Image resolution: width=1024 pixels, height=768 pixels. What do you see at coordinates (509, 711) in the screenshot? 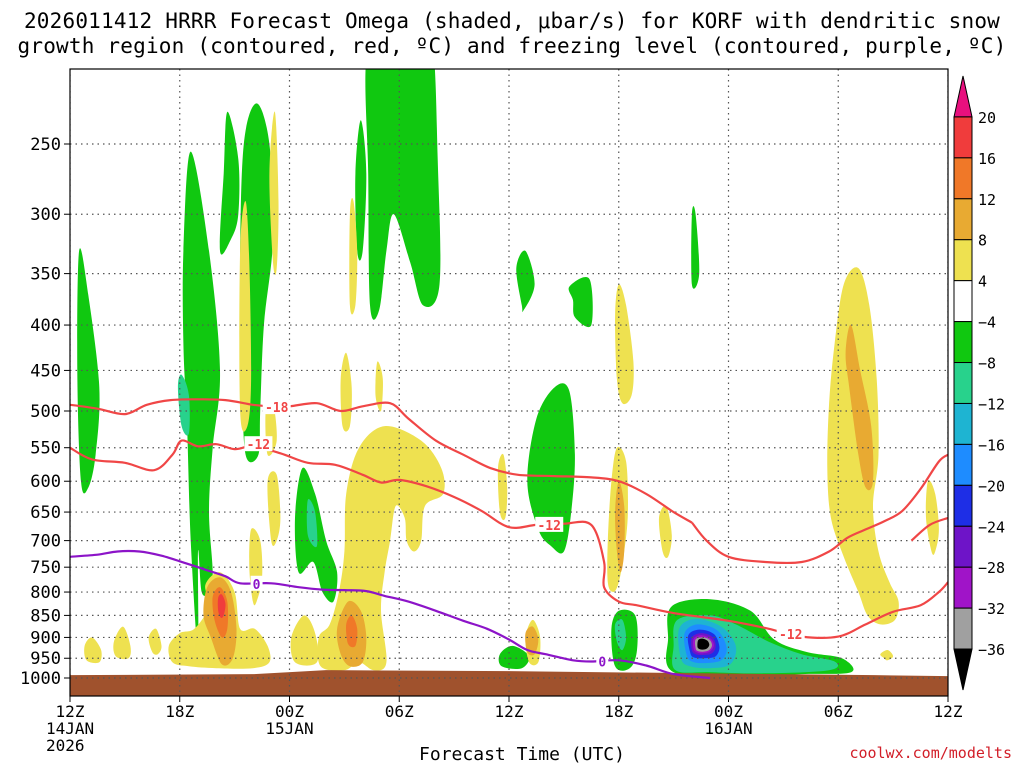
I see `xtick-label-24-0: 12Z` at bounding box center [509, 711].